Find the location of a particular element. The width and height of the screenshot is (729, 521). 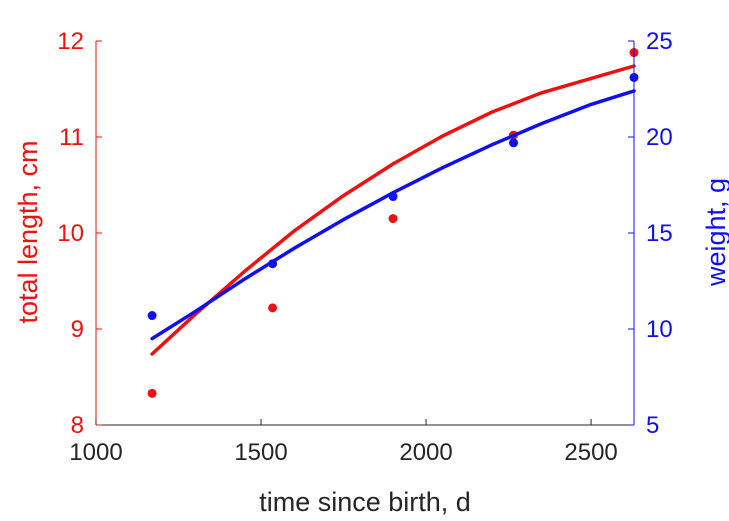

y-left-tick-label-3: 11 is located at coordinates (71, 137).